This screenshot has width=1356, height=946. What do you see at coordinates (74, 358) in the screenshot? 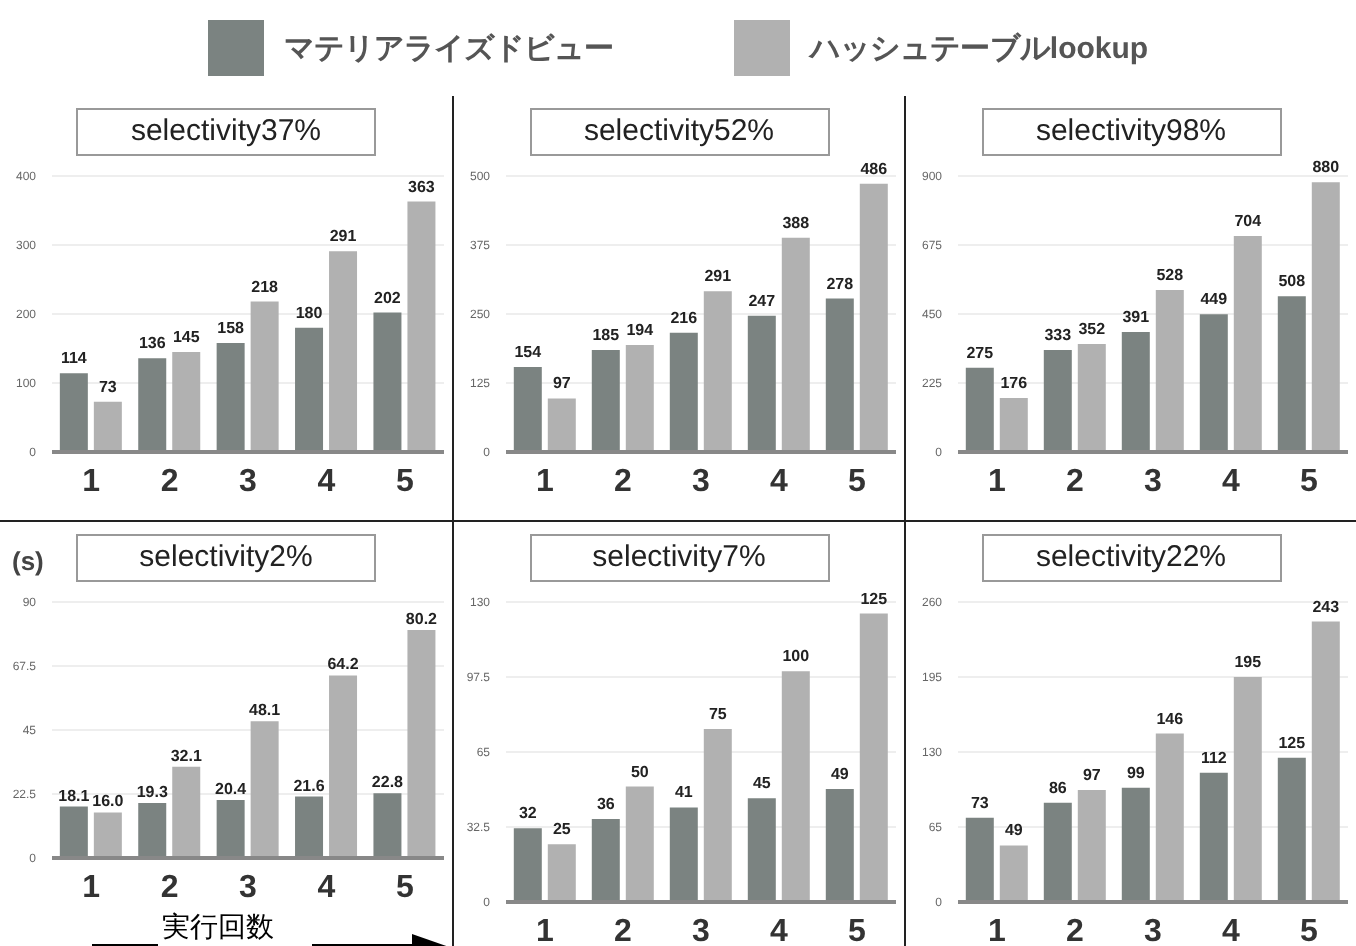
I see `data-label: 114` at bounding box center [74, 358].